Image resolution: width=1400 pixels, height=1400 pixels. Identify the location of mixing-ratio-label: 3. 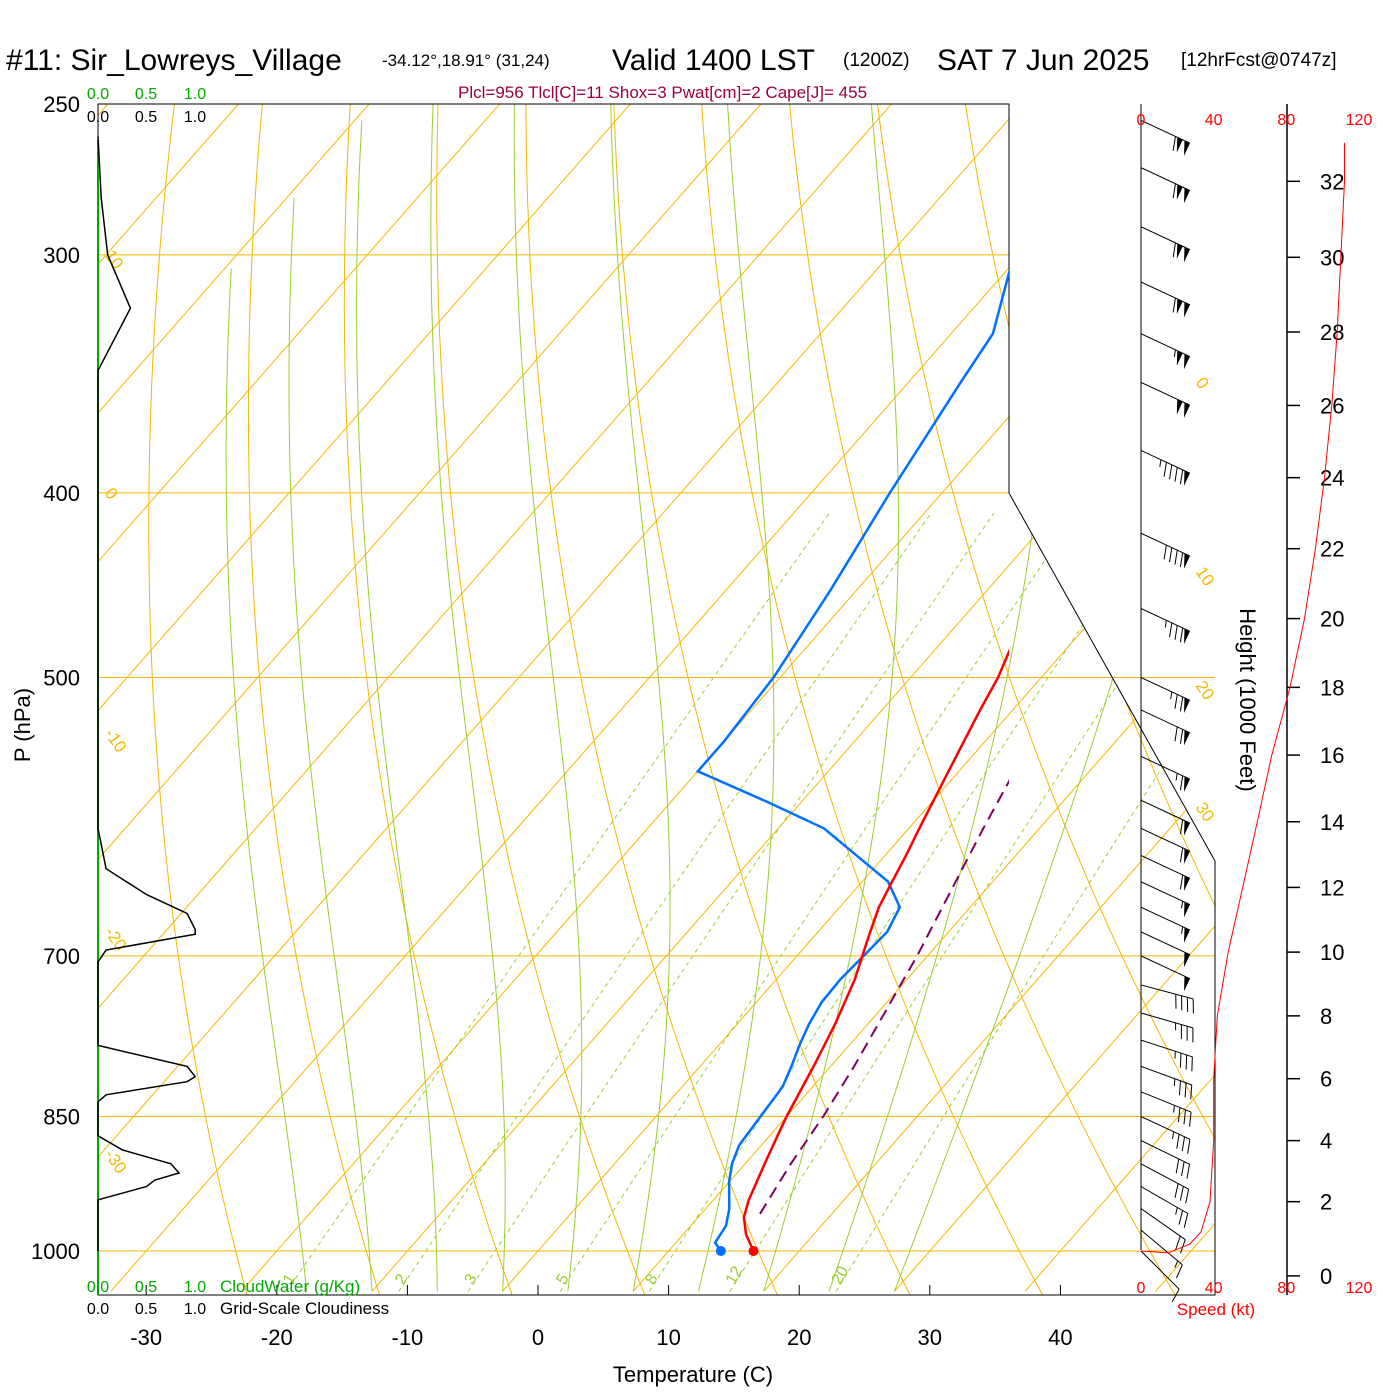
(471, 1279).